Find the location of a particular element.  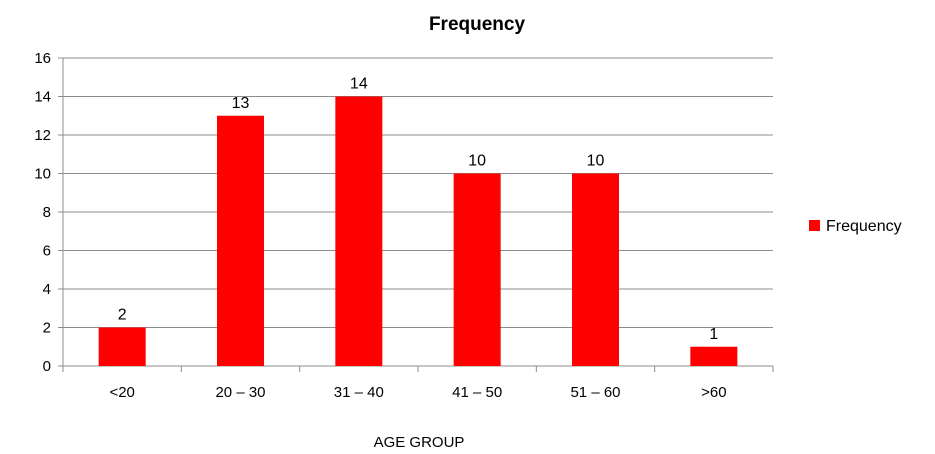

x-tick-label: <20 is located at coordinates (121, 392).